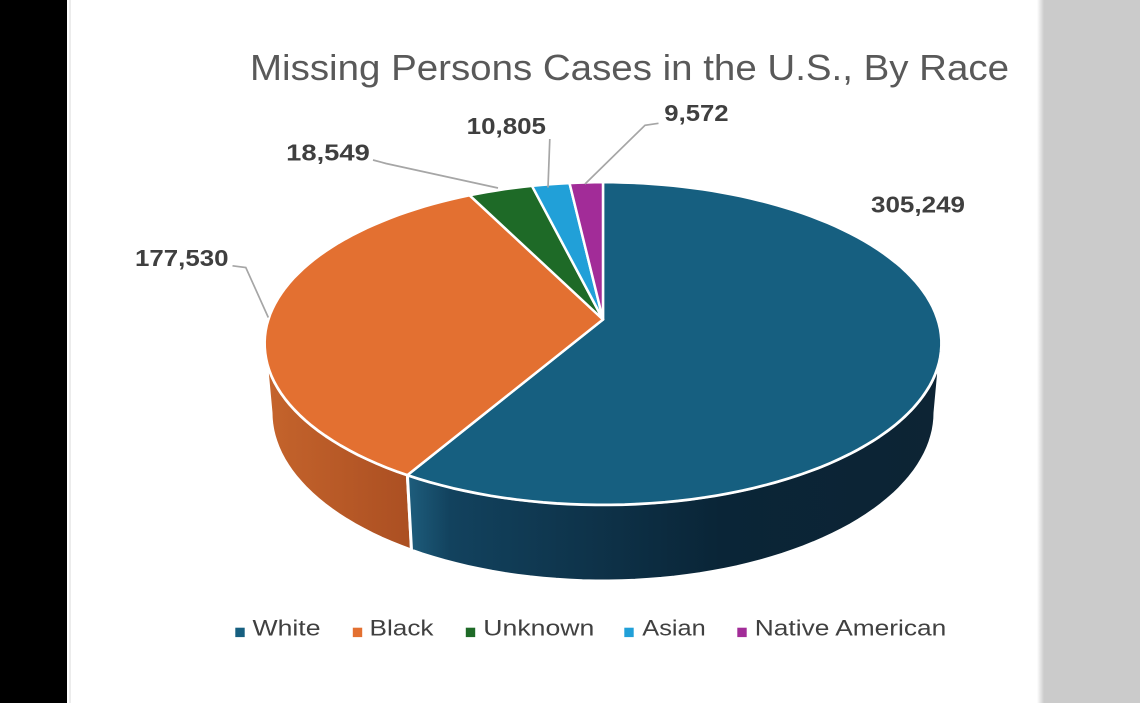  Describe the element at coordinates (506, 126) in the screenshot. I see `svg-text: 10,805` at that location.